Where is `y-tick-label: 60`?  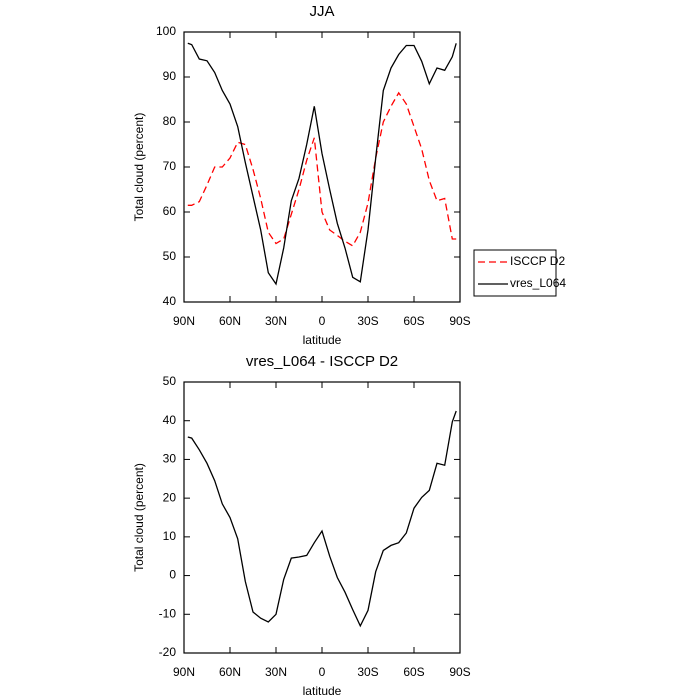 y-tick-label: 60 is located at coordinates (170, 211).